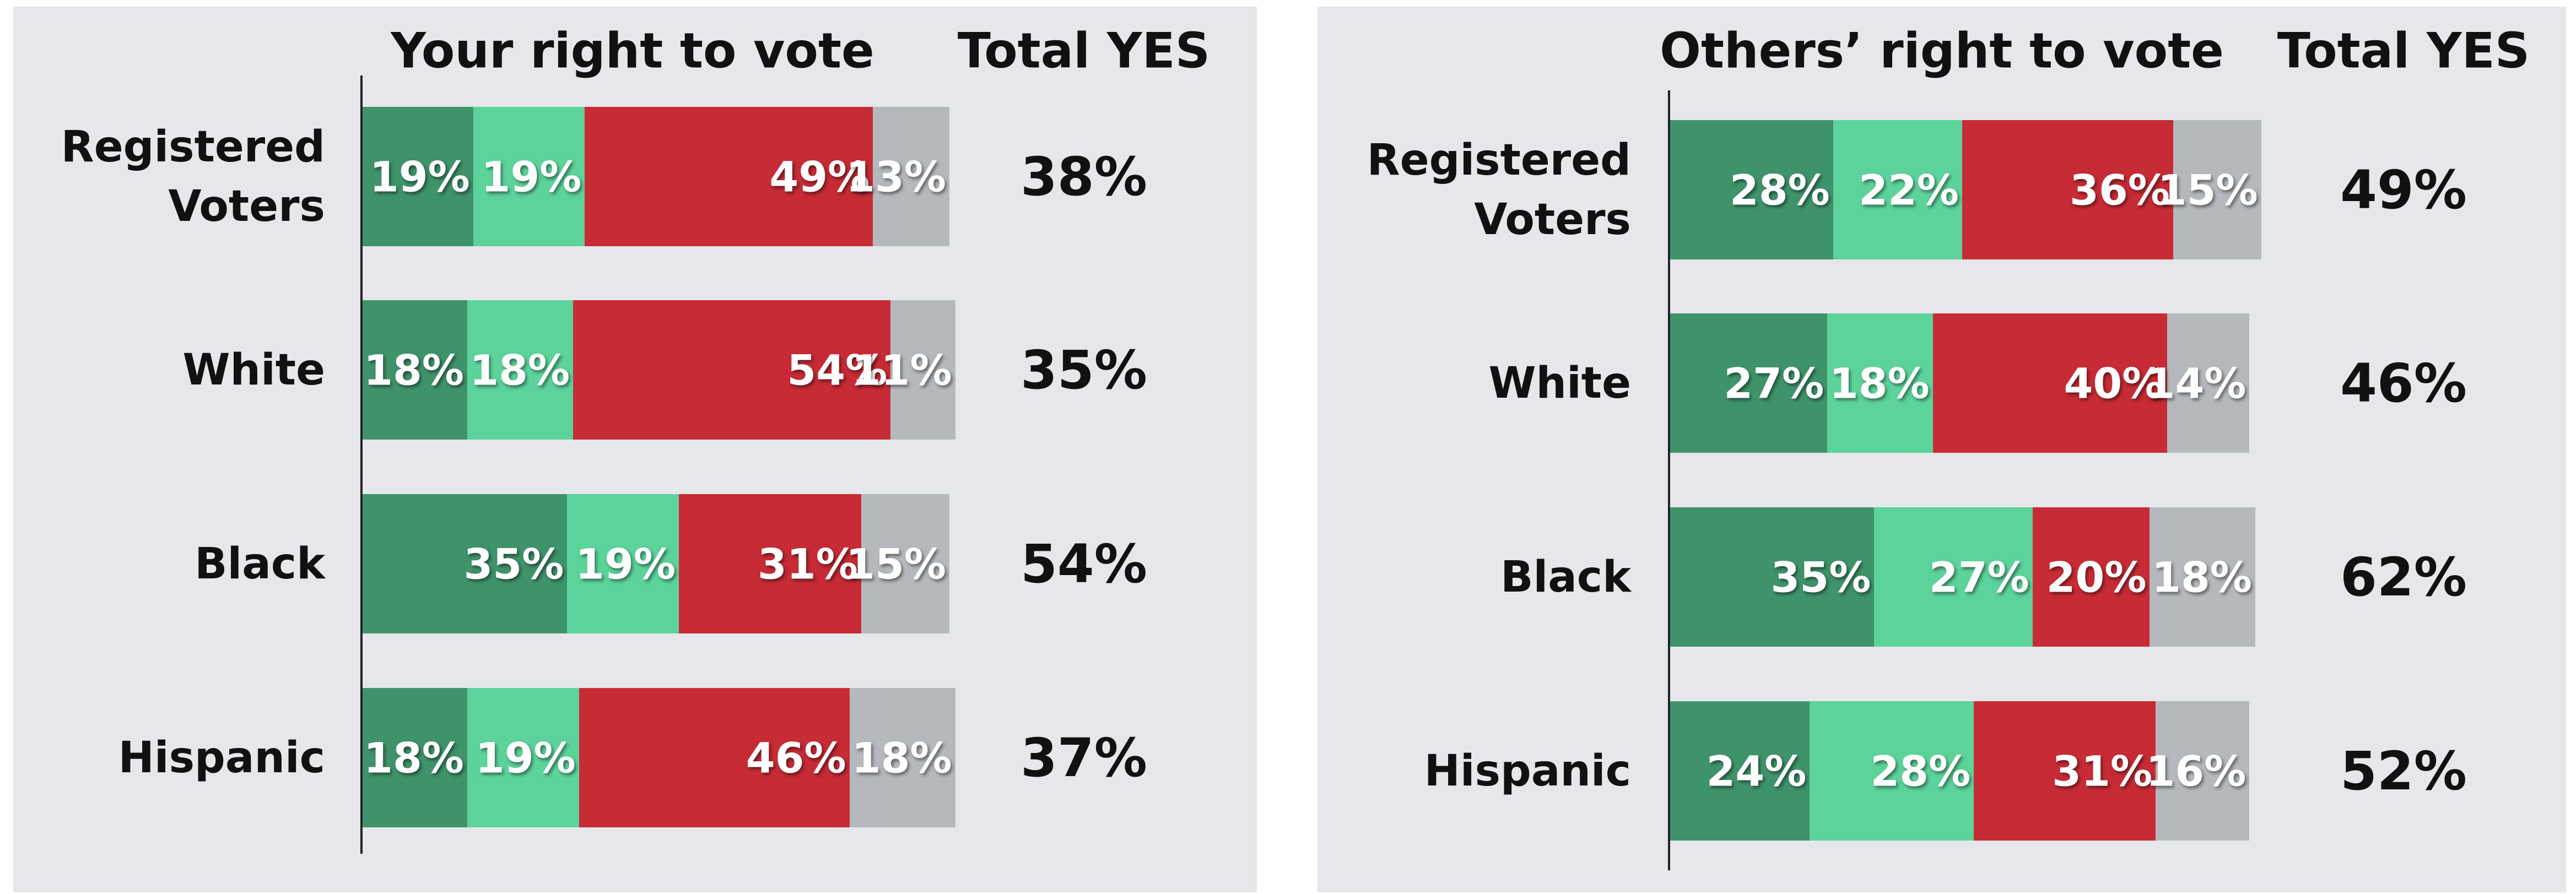 Image resolution: width=2576 pixels, height=894 pixels. I want to click on chart-title: Your right to vote, so click(632, 50).